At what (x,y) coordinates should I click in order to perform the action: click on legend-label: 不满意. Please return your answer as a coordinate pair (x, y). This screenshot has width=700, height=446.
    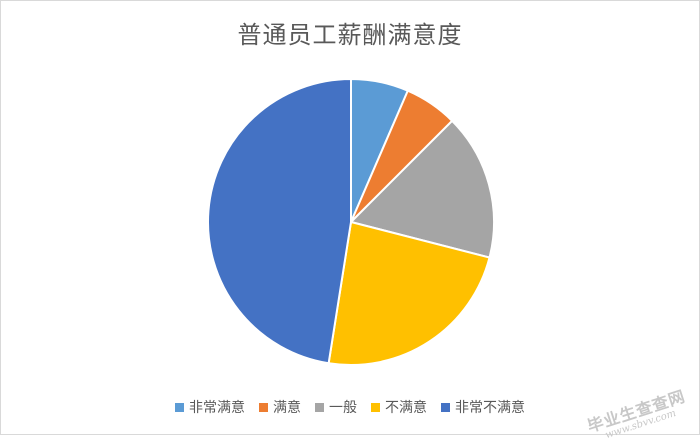
    Looking at the image, I should click on (406, 408).